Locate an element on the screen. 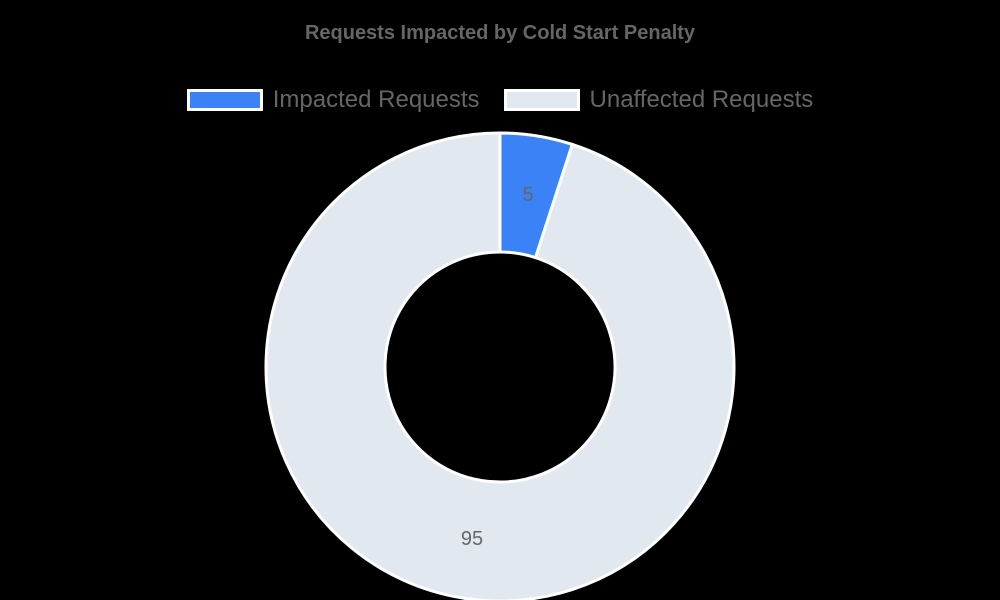 The height and width of the screenshot is (600, 1000). data-label-impacted: 5 is located at coordinates (527, 195).